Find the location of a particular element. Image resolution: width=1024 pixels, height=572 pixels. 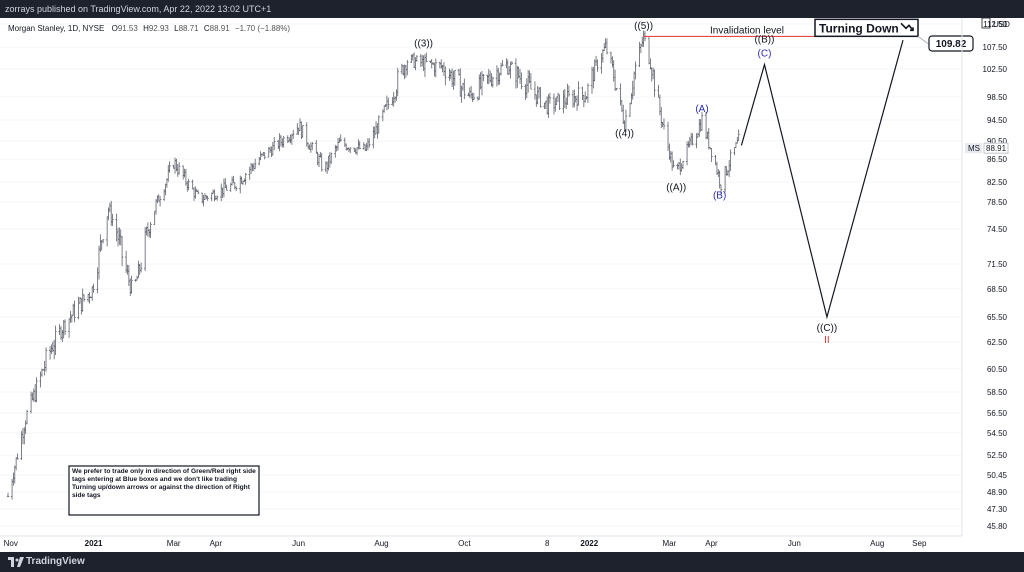

y-tick-label: 52.50 is located at coordinates (997, 455).